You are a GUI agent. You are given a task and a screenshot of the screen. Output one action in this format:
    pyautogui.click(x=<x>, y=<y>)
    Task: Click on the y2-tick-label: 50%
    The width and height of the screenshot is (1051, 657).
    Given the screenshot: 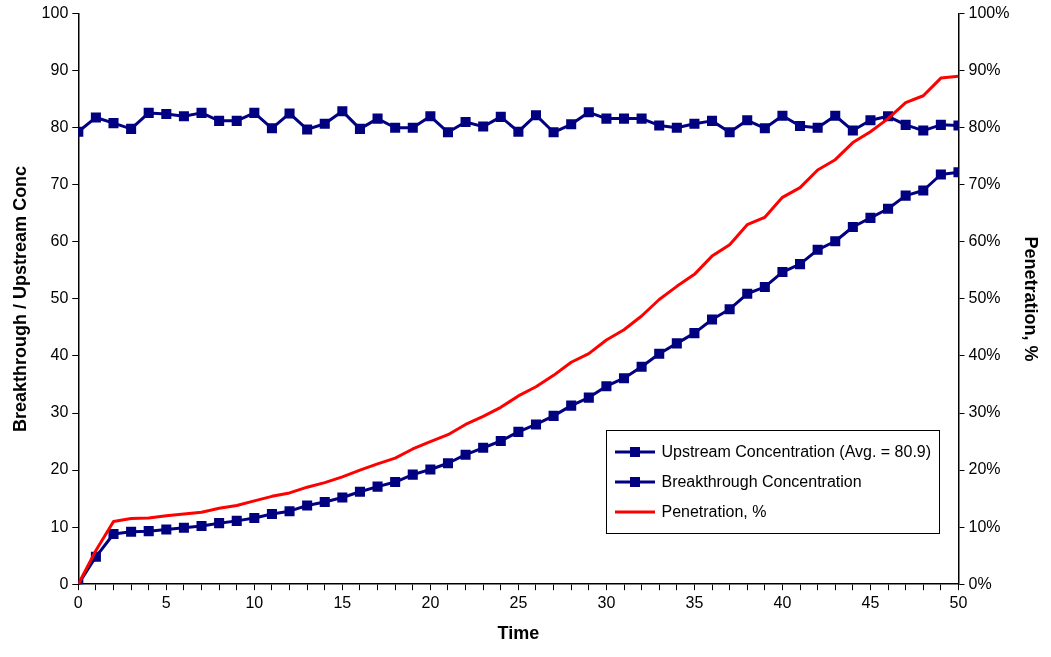 What is the action you would take?
    pyautogui.click(x=984, y=298)
    